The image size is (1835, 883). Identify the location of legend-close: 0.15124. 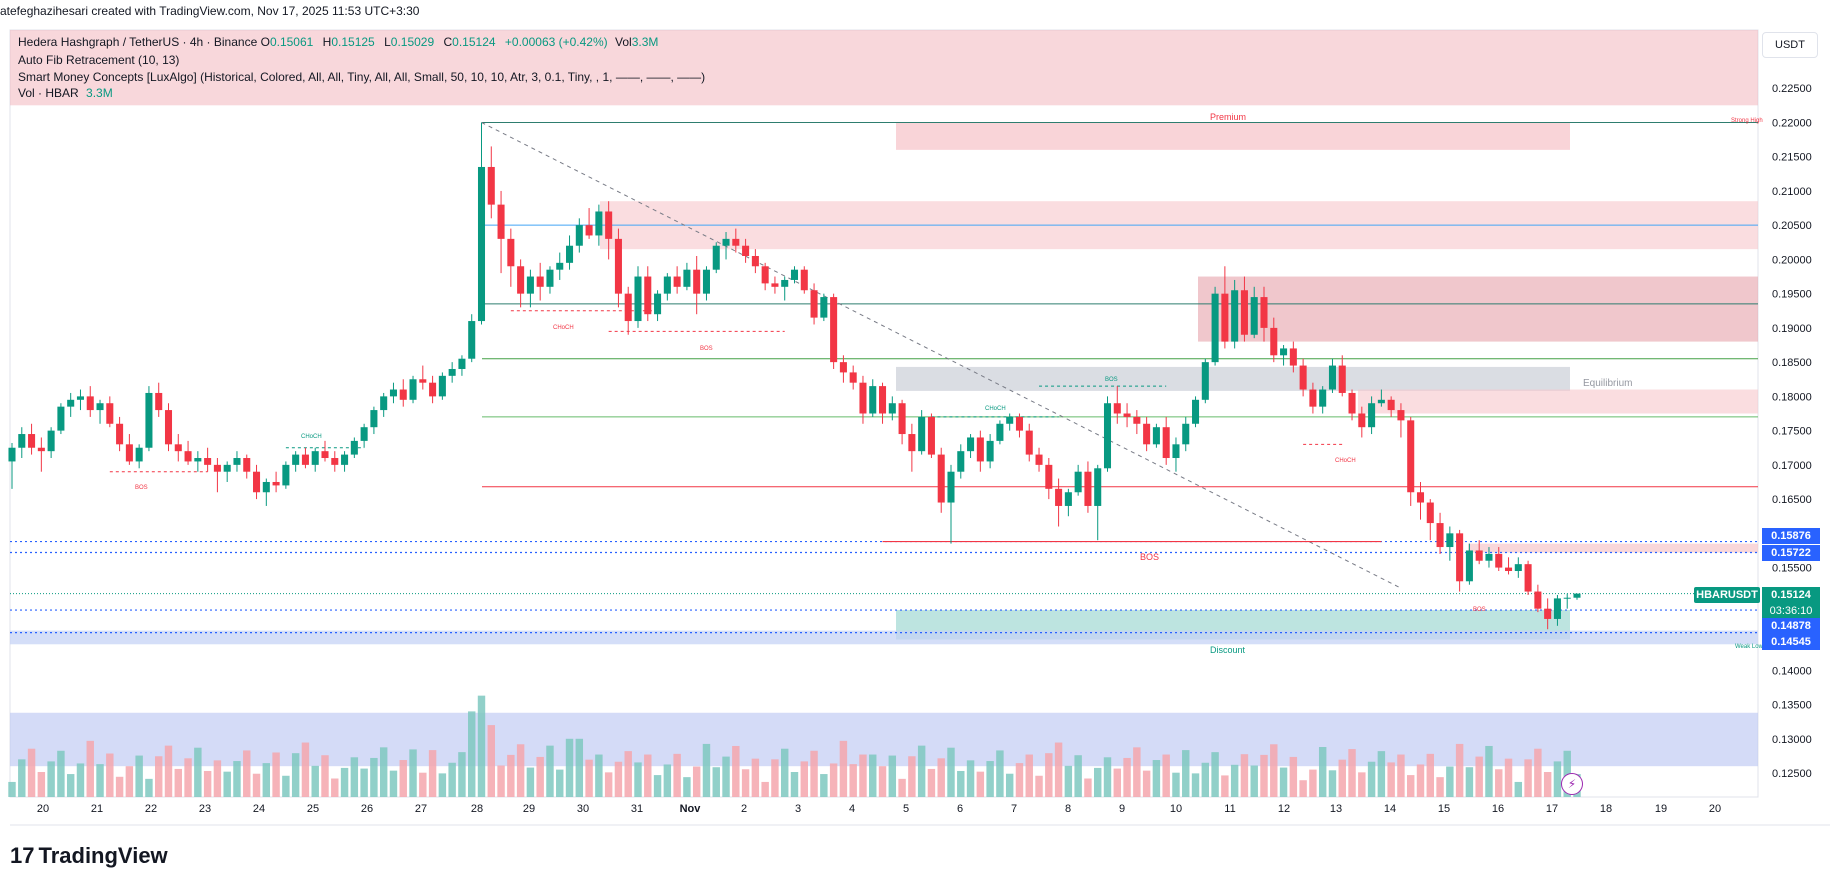
(474, 42).